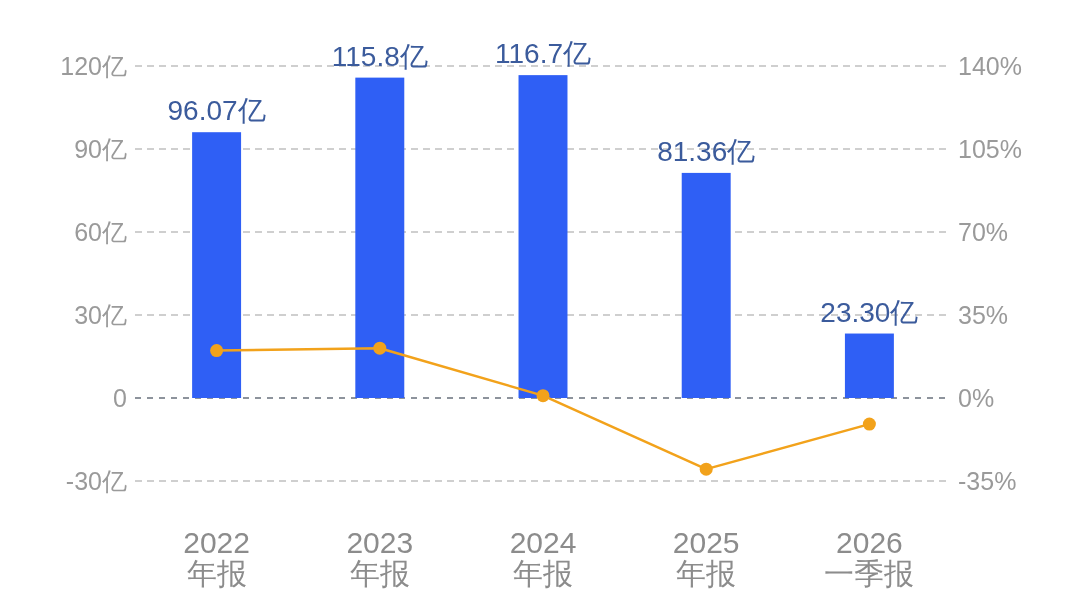 Image resolution: width=1080 pixels, height=594 pixels. I want to click on y2-tick-label: 105%, so click(990, 149).